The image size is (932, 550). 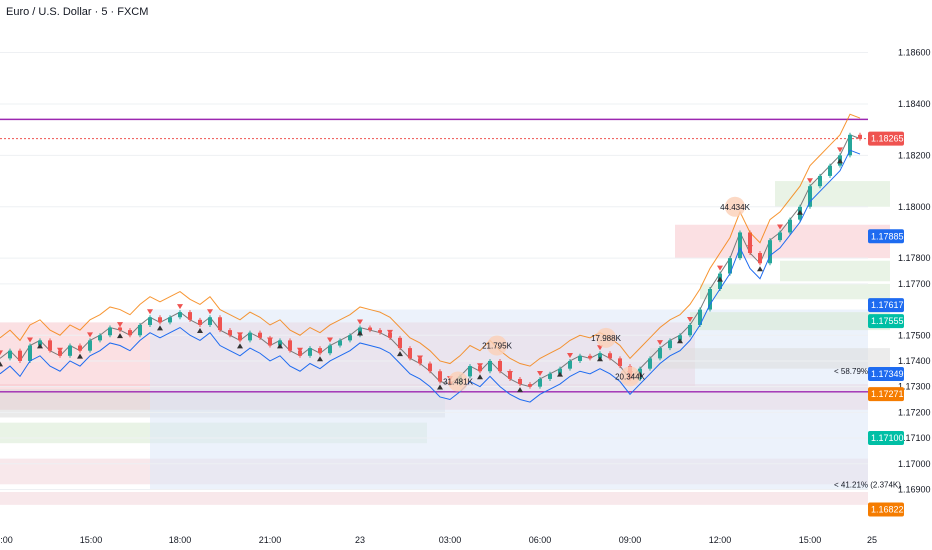 What do you see at coordinates (887, 509) in the screenshot?
I see `price-tag-label: 1.16822` at bounding box center [887, 509].